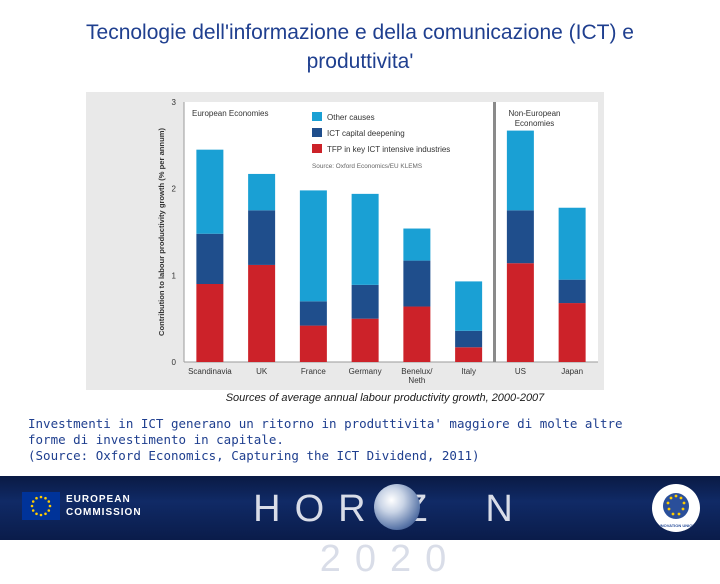 This screenshot has height=584, width=720. Describe the element at coordinates (397, 507) in the screenshot. I see `globe-icon` at that location.